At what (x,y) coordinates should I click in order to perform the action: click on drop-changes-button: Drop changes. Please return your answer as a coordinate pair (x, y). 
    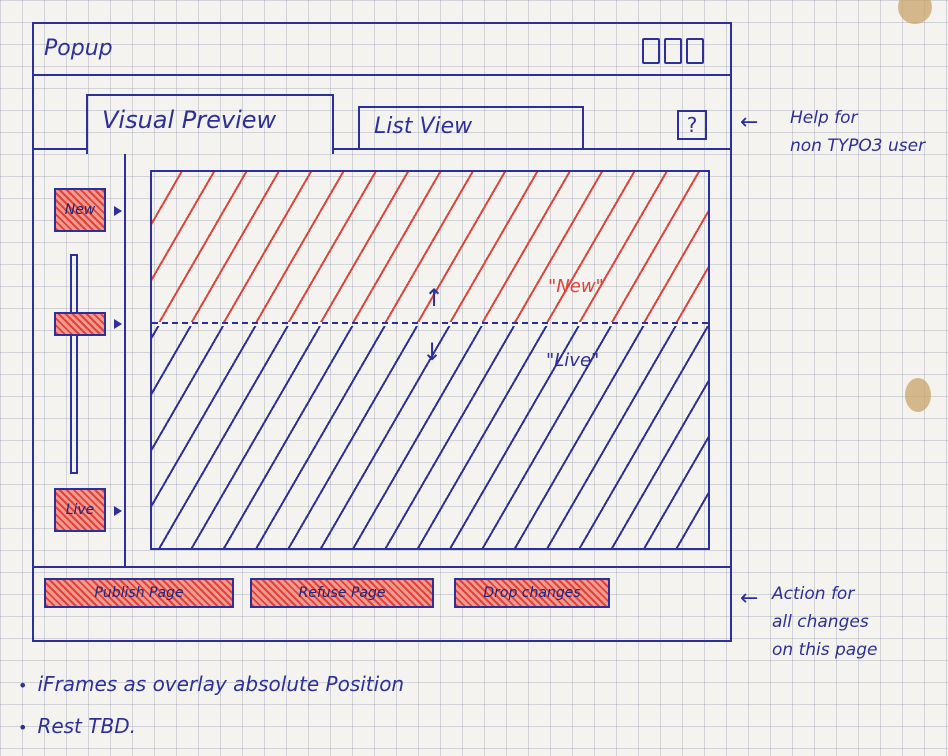
    Looking at the image, I should click on (532, 593).